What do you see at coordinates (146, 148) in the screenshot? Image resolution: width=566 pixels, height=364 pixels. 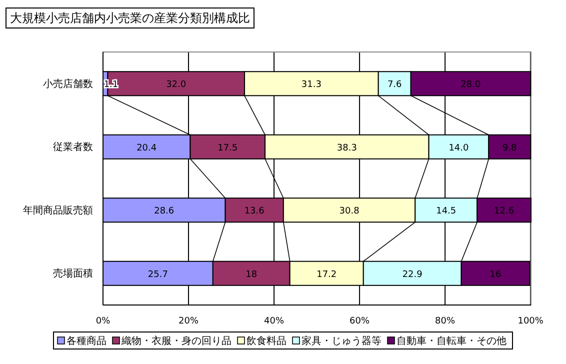 I see `data-label: 20.4` at bounding box center [146, 148].